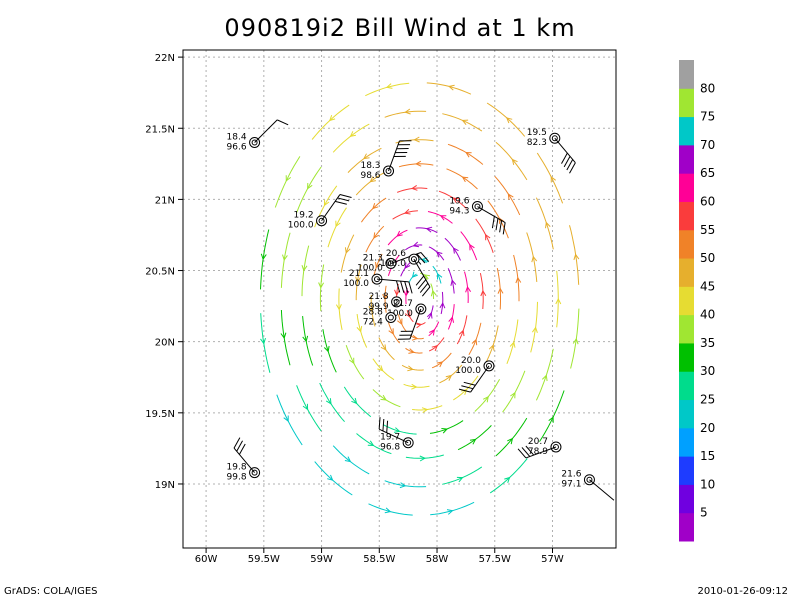 This screenshot has width=800, height=600. Describe the element at coordinates (552, 559) in the screenshot. I see `x-tick-label: 57W` at that location.